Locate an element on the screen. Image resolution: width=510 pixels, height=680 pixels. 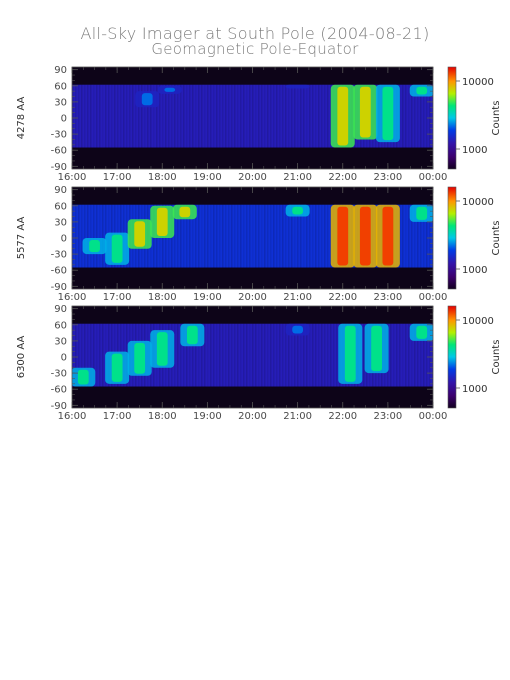
x-tick-label: 20:00 is located at coordinates (252, 297).